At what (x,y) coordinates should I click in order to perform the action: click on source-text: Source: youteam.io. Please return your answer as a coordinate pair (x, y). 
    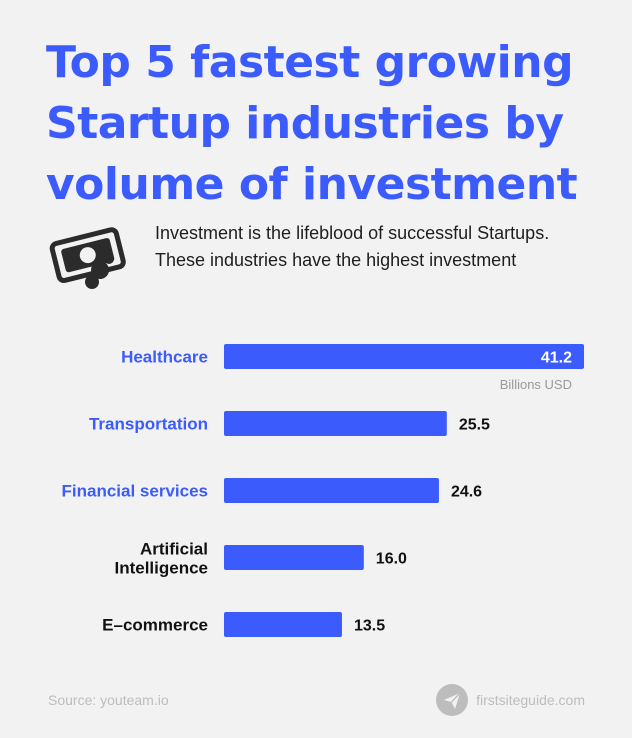
    Looking at the image, I should click on (108, 700).